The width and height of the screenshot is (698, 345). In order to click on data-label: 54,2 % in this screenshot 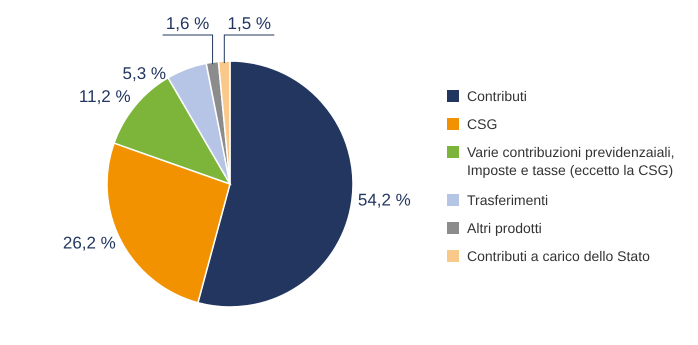, I will do `click(384, 200)`.